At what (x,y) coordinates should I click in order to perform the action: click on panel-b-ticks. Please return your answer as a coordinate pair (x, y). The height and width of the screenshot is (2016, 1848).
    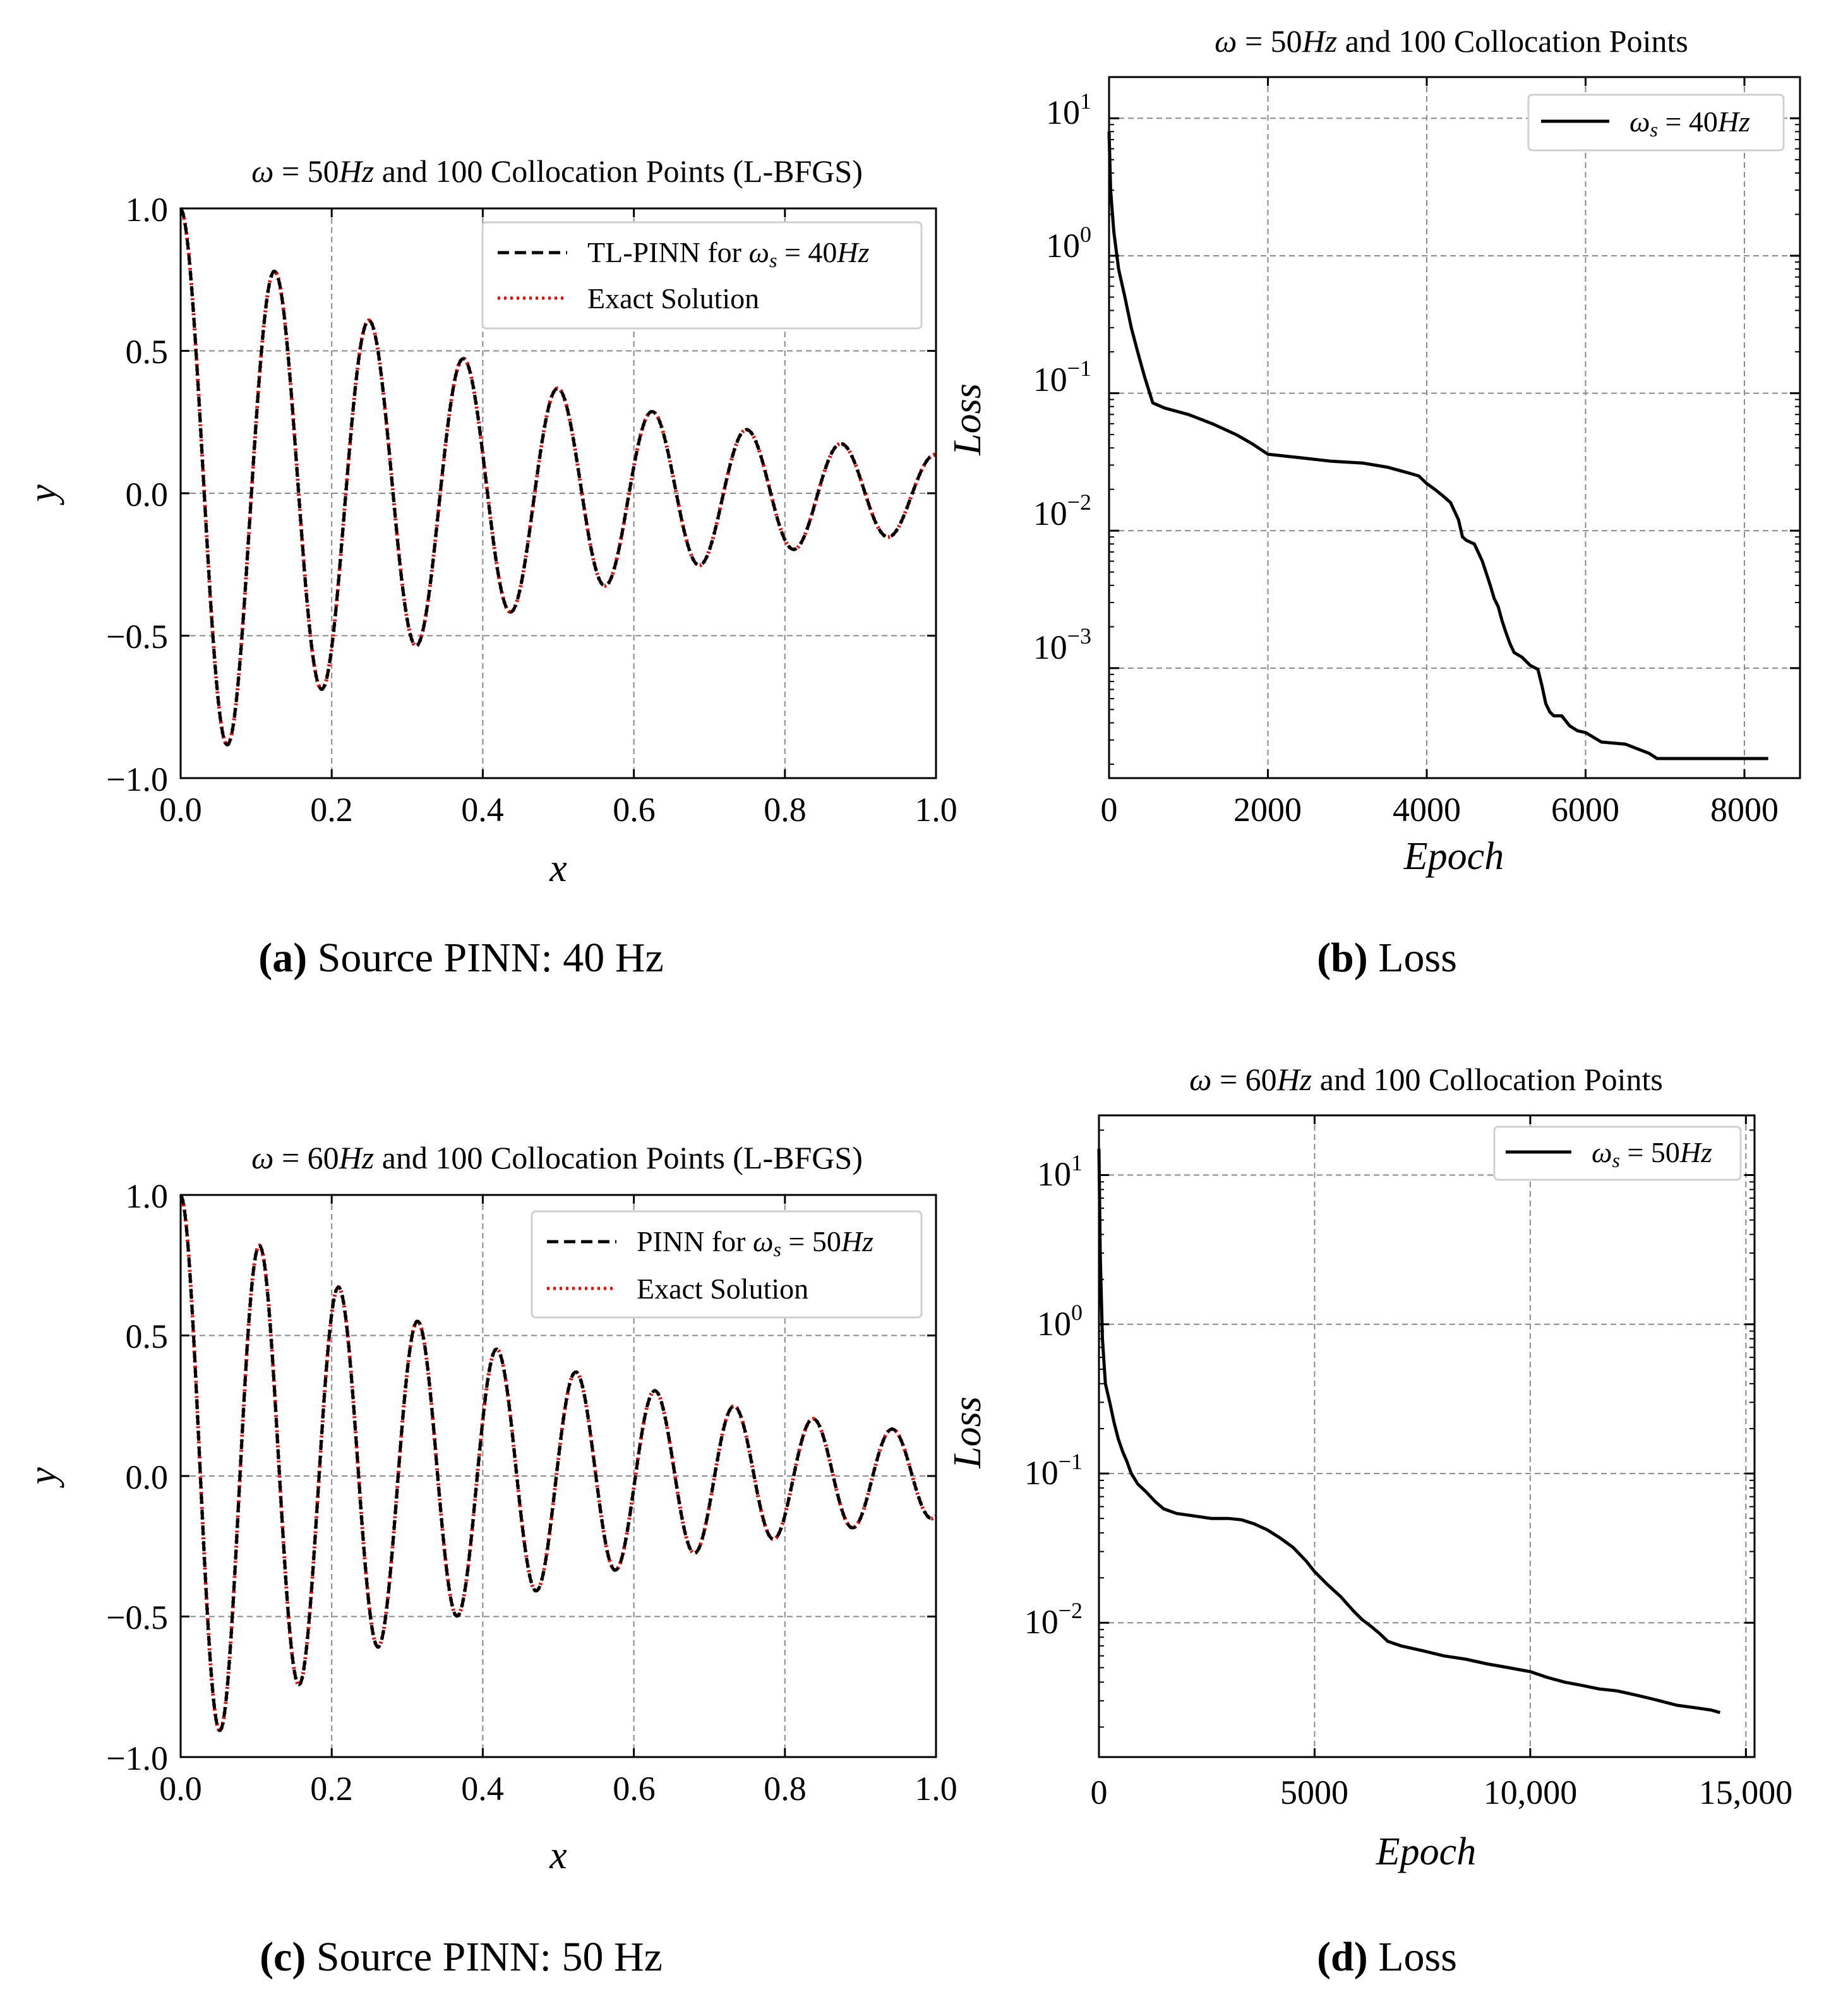
    Looking at the image, I should click on (1454, 427).